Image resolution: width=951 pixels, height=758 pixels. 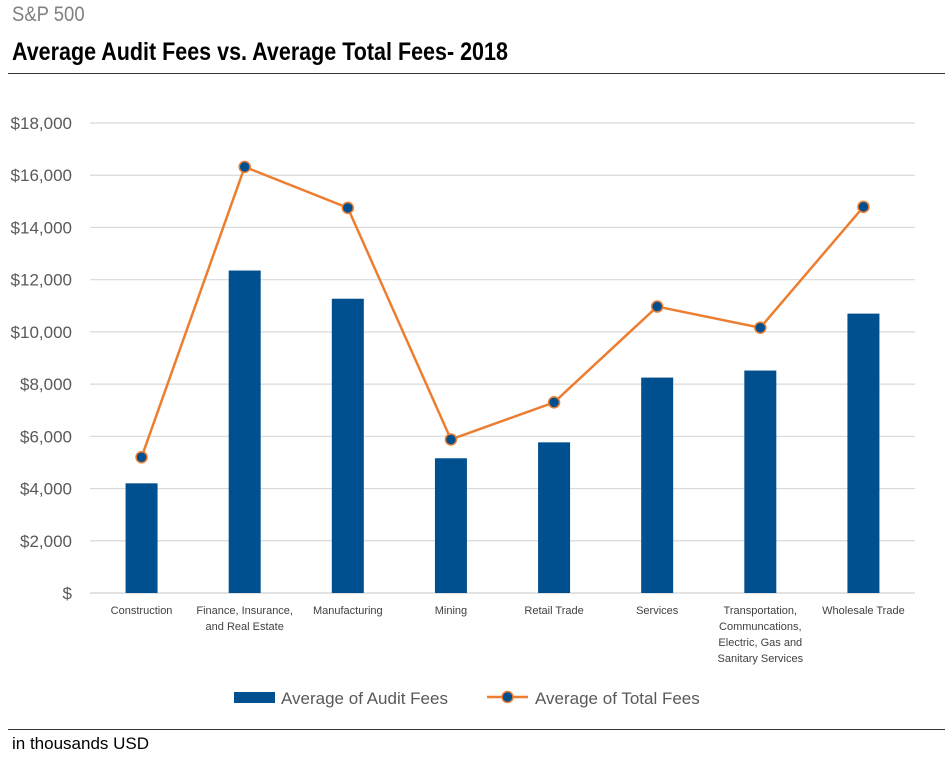 What do you see at coordinates (142, 611) in the screenshot?
I see `x-tick-label: Construction` at bounding box center [142, 611].